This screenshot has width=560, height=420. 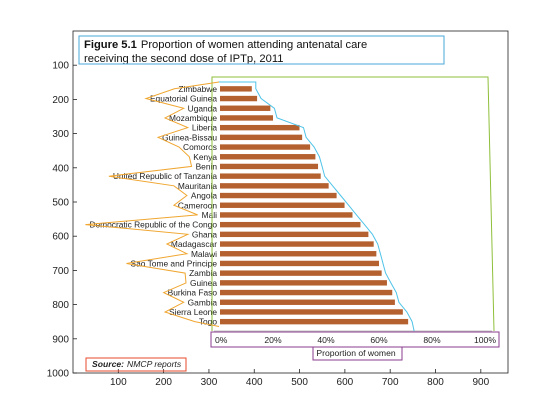 I want to click on category-label: Equatorial Guinea, so click(x=183, y=99).